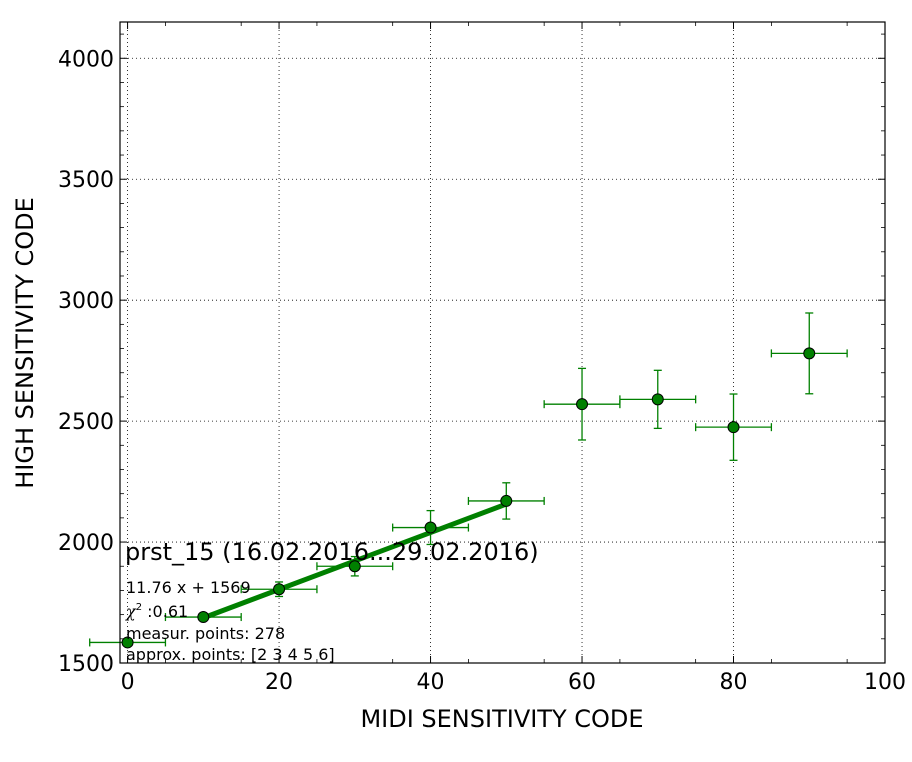 Image resolution: width=912 pixels, height=762 pixels. I want to click on chi-superscript: 2, so click(139, 607).